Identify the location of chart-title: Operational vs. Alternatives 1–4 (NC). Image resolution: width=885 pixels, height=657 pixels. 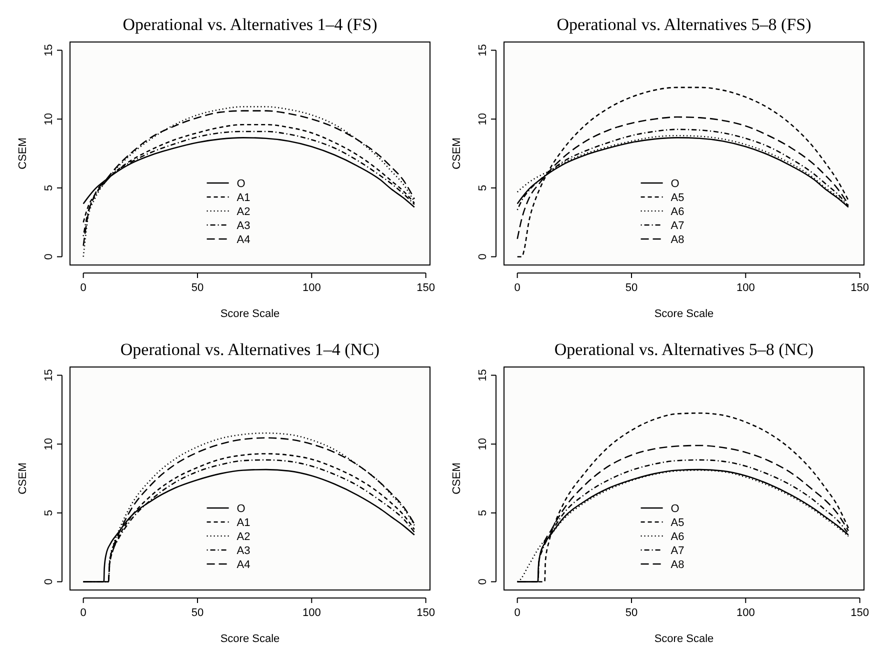
(250, 349).